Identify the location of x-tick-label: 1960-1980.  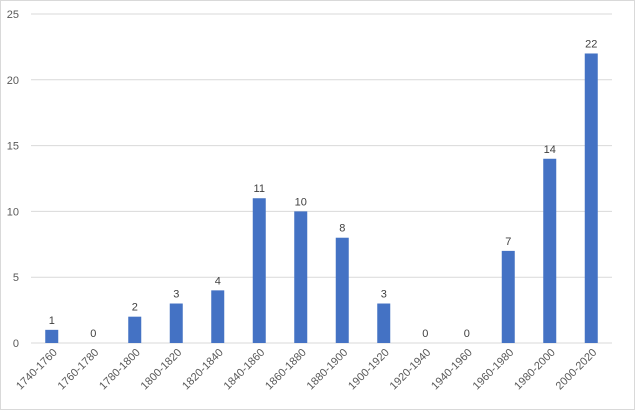
(494, 370).